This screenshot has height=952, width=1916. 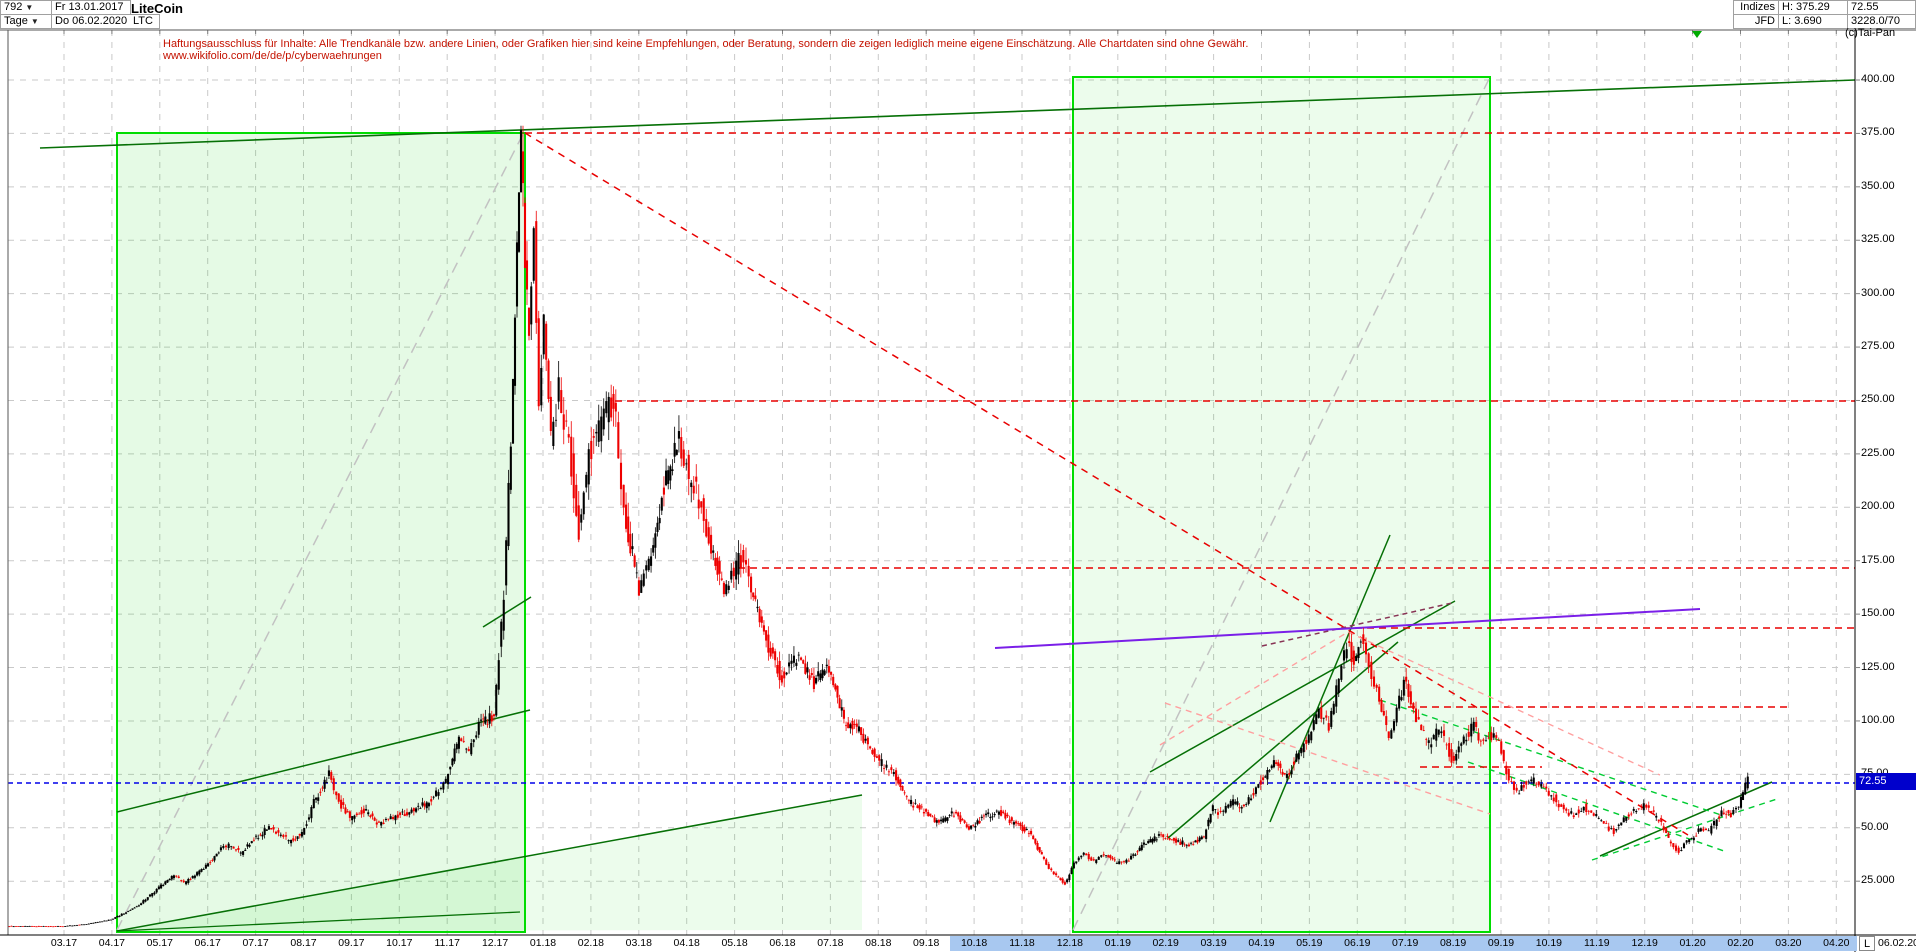 What do you see at coordinates (1875, 826) in the screenshot?
I see `y-axis-label: 50.00` at bounding box center [1875, 826].